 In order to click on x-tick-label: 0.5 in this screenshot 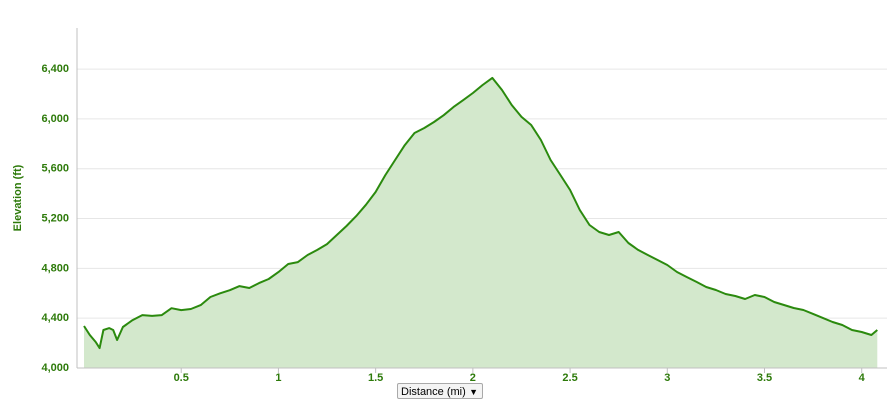, I will do `click(181, 378)`.